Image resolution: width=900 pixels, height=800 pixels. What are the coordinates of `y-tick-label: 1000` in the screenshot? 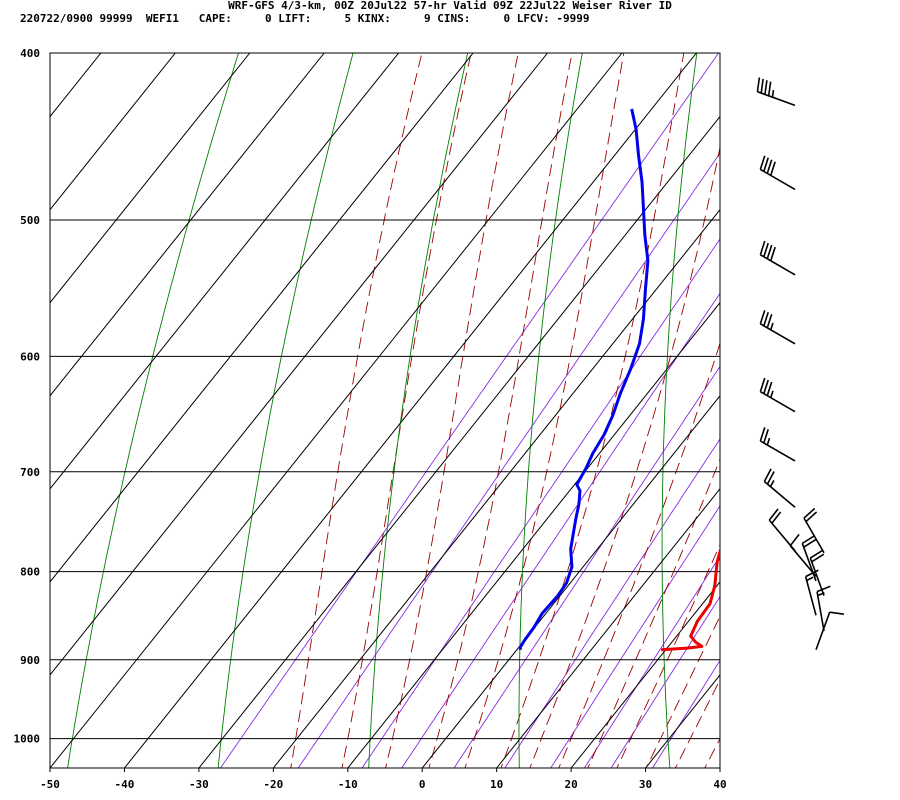 It's located at (27, 739).